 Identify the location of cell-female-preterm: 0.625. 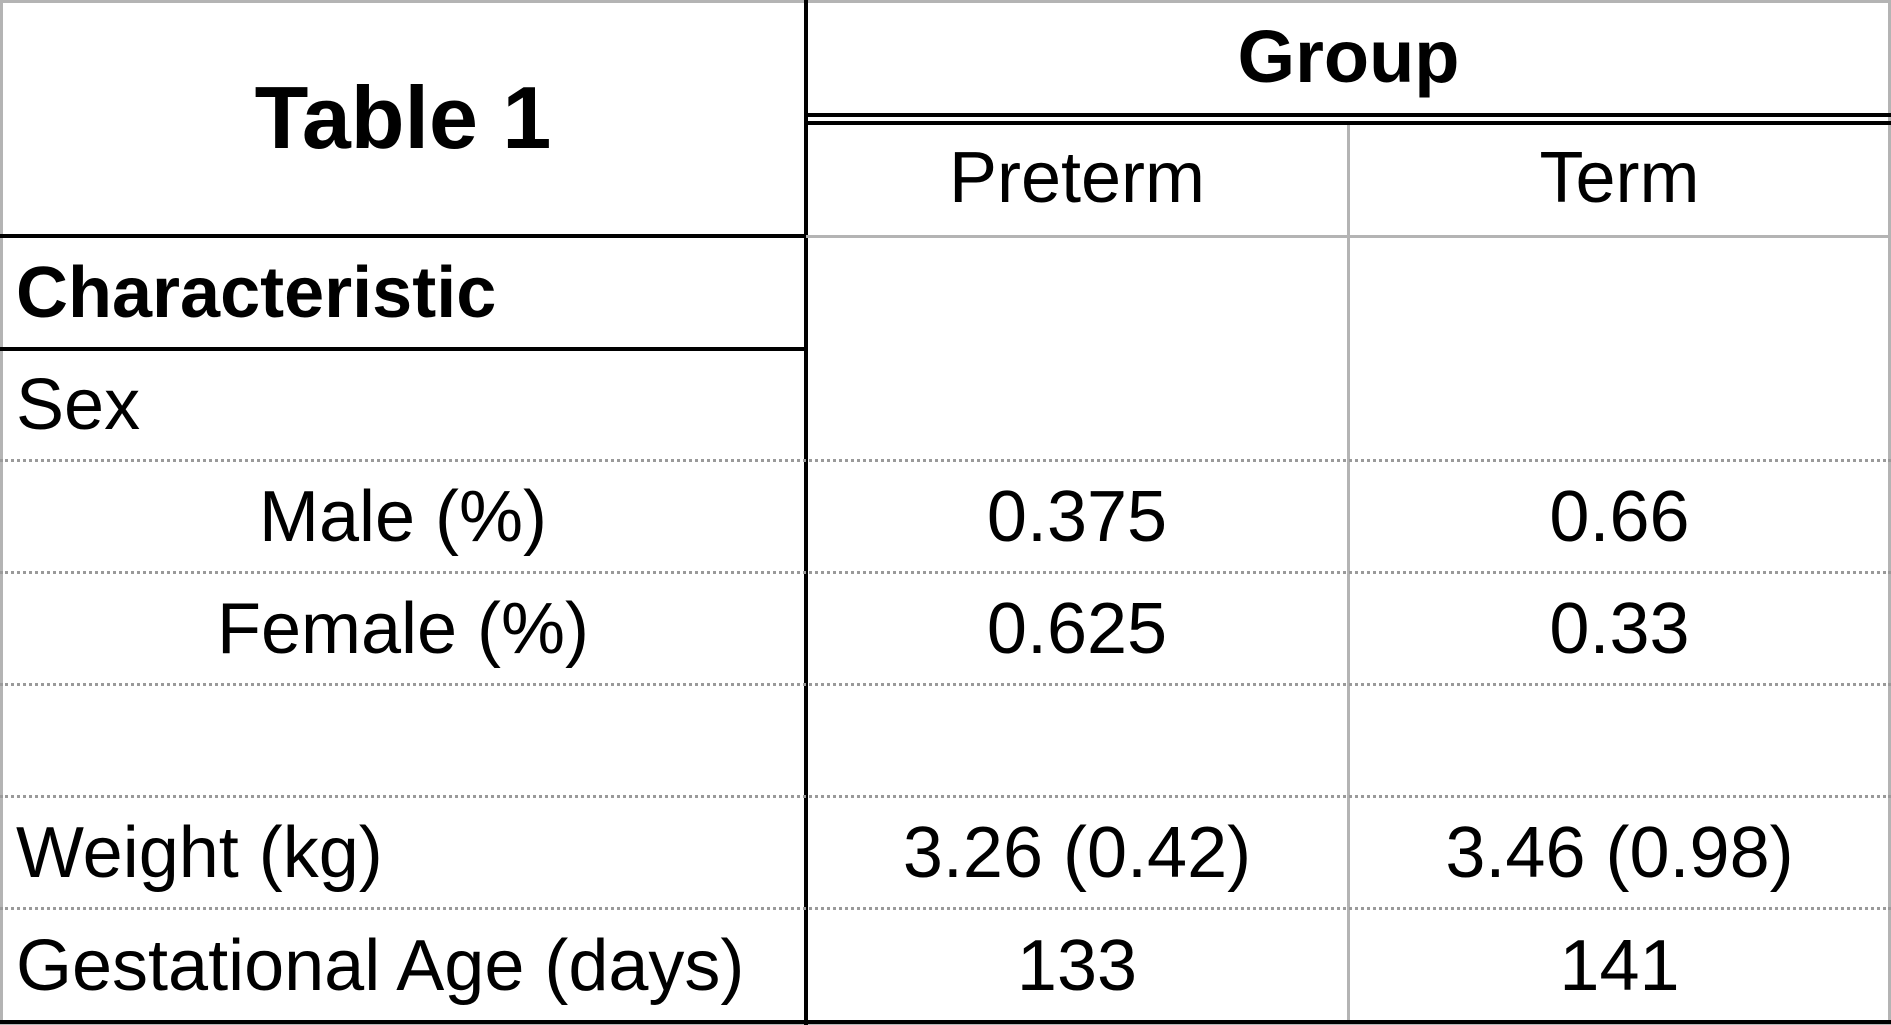
(1077, 629).